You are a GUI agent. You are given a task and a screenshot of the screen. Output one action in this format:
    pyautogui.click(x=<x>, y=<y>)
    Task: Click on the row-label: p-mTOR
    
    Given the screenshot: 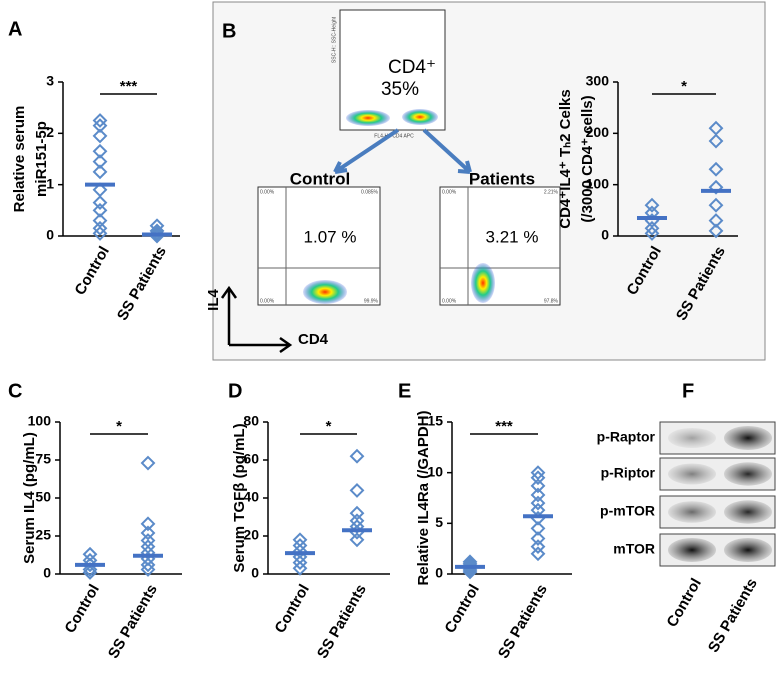 What is the action you would take?
    pyautogui.click(x=627, y=511)
    